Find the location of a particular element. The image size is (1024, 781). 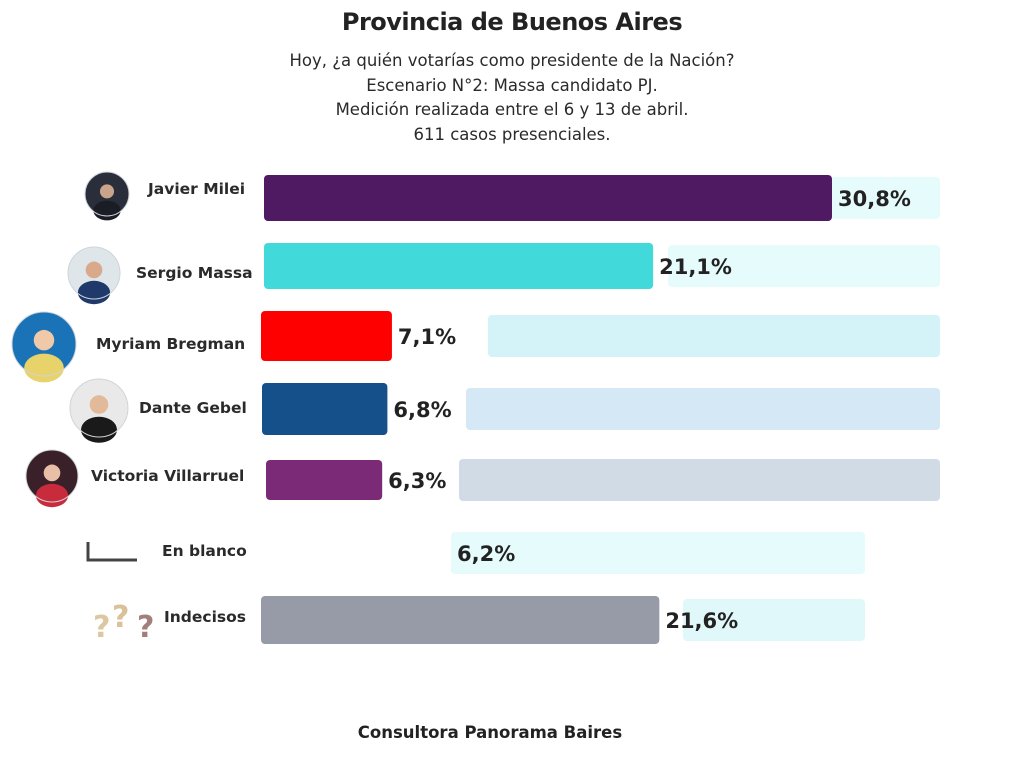

subtitle-line-2: Escenario N°2: Massa candidato PJ. is located at coordinates (512, 85).